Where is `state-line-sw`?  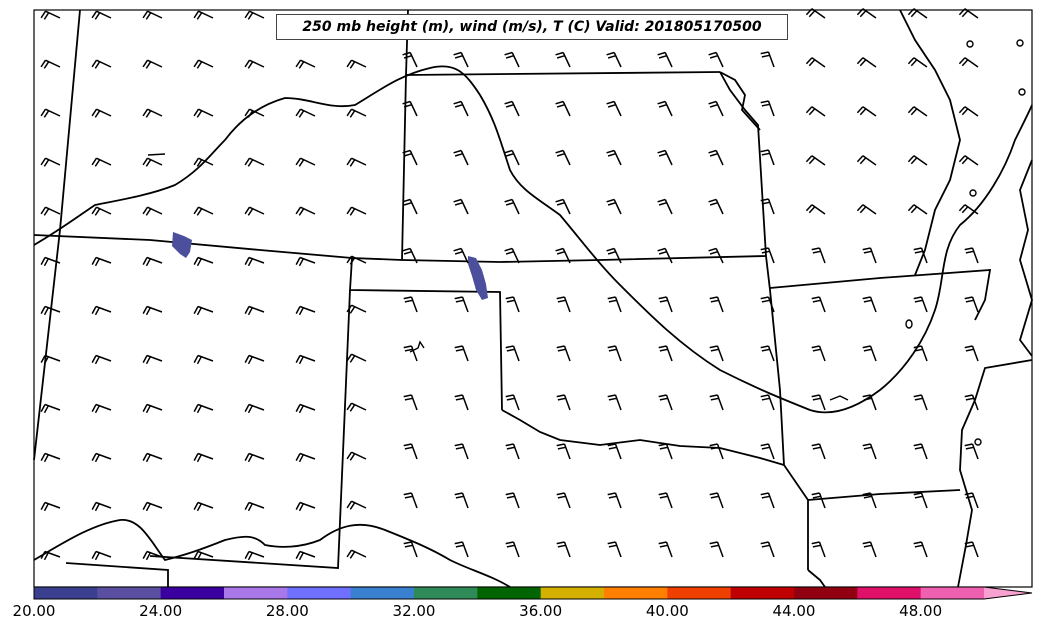
state-line-sw is located at coordinates (117, 574).